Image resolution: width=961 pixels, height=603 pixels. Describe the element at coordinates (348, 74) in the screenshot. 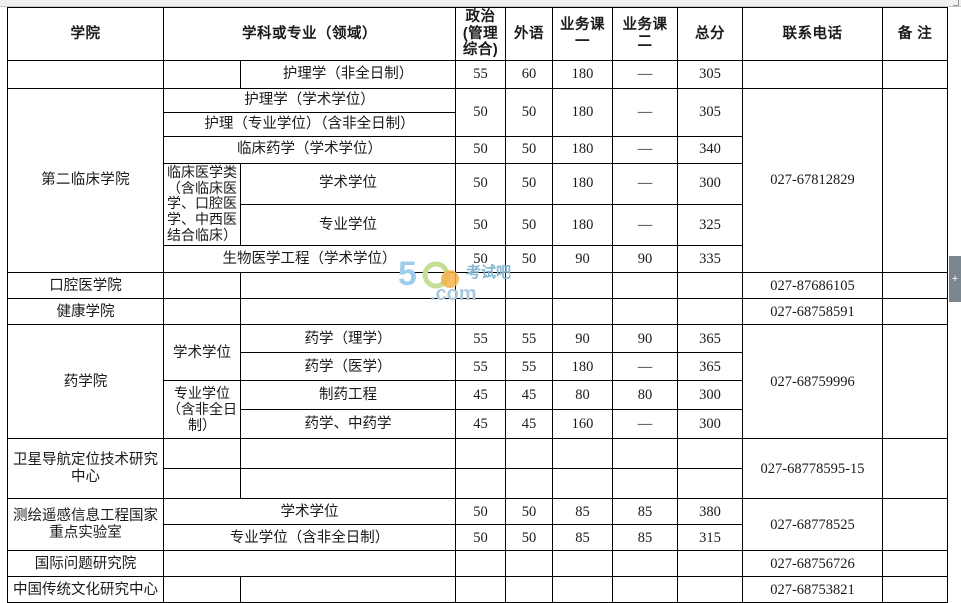

I see `cell-major: 护理学（非全日制）` at that location.